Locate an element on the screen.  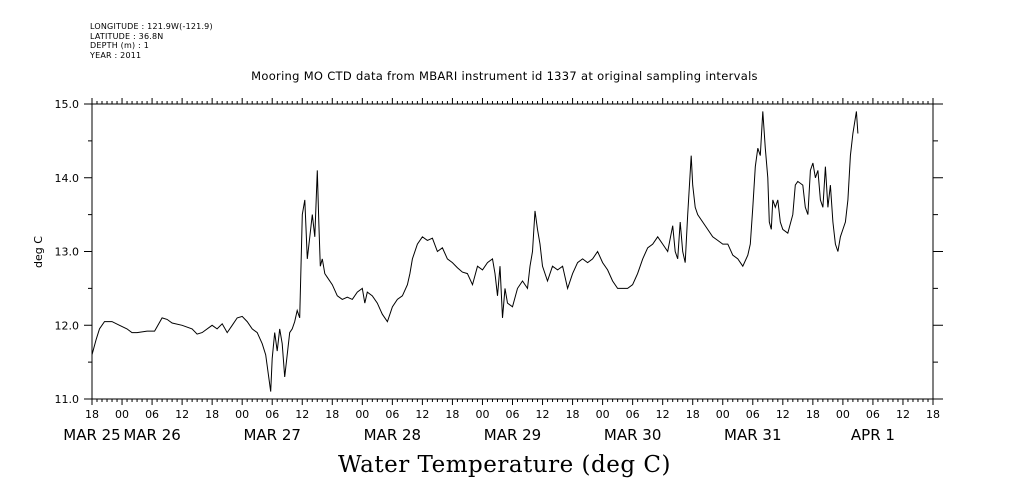
x-date-label: MAR 27 is located at coordinates (271, 435).